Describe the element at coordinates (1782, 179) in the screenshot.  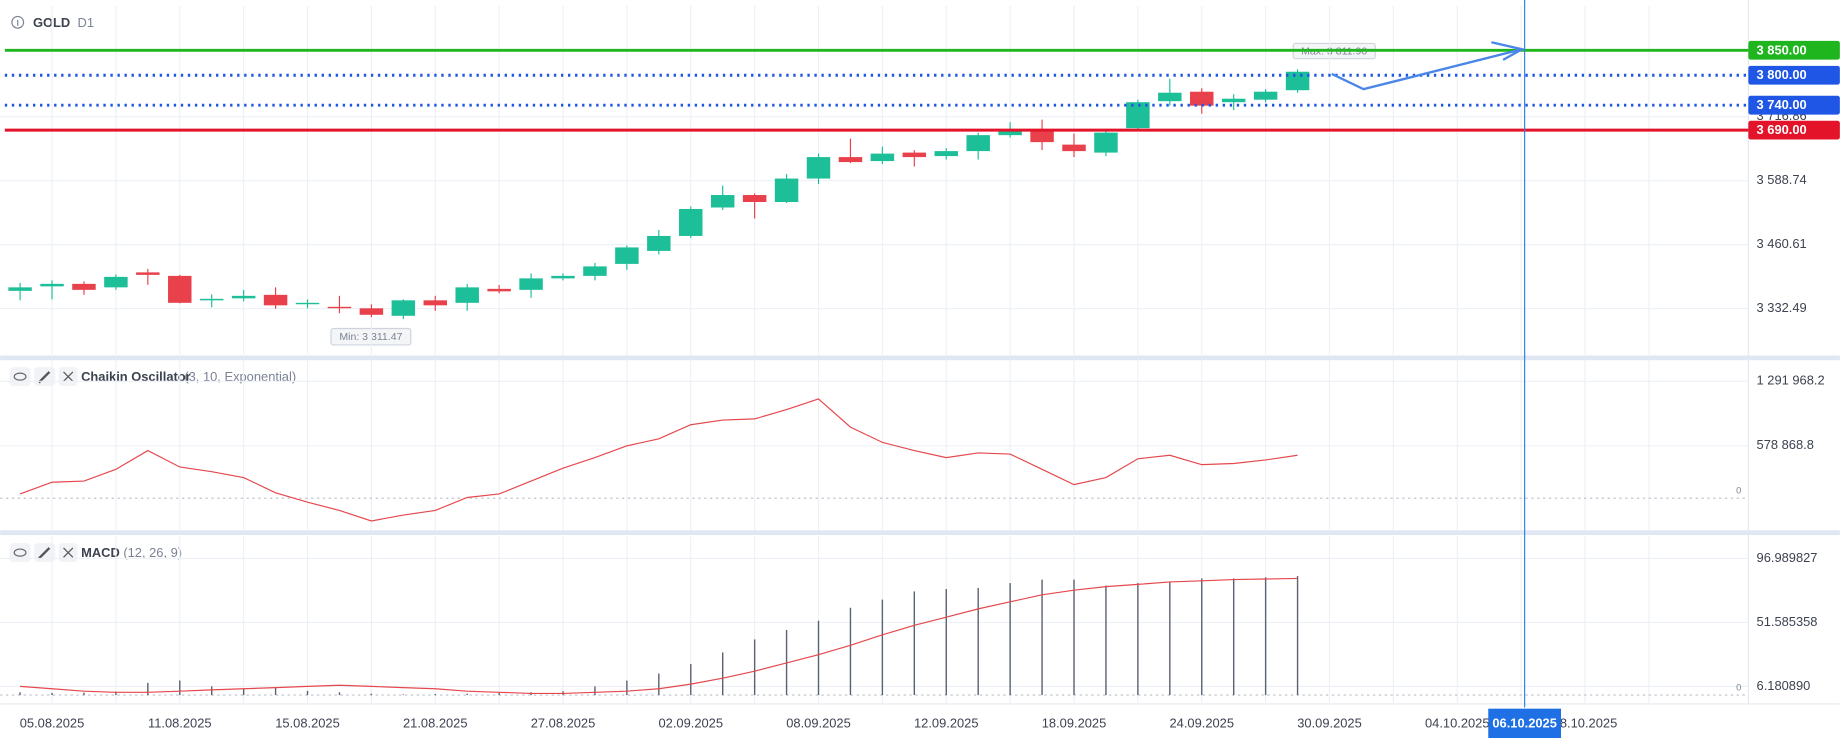
I see `y-tick-label: 3 588.74` at that location.